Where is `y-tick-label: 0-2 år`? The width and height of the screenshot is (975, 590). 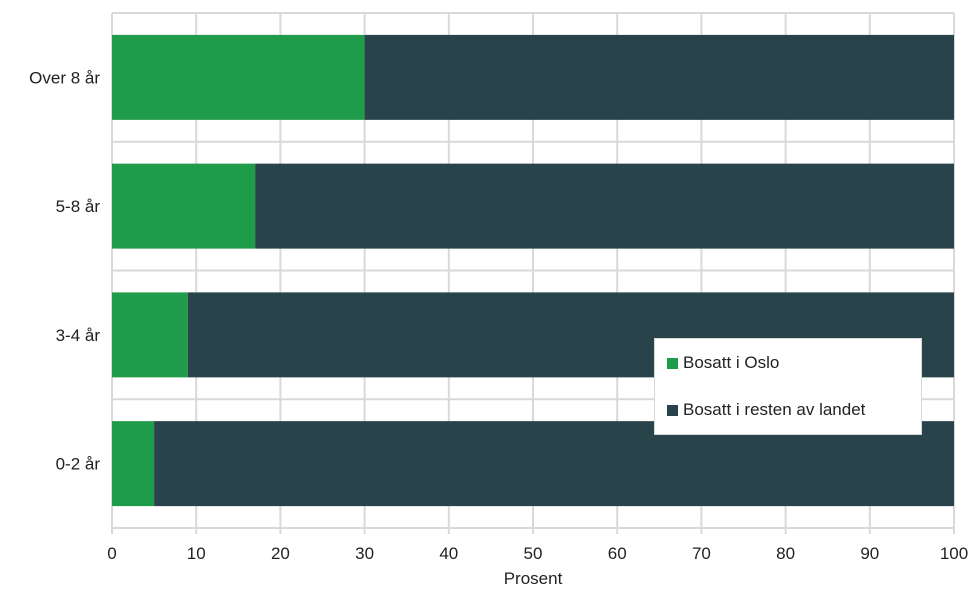 y-tick-label: 0-2 år is located at coordinates (78, 464).